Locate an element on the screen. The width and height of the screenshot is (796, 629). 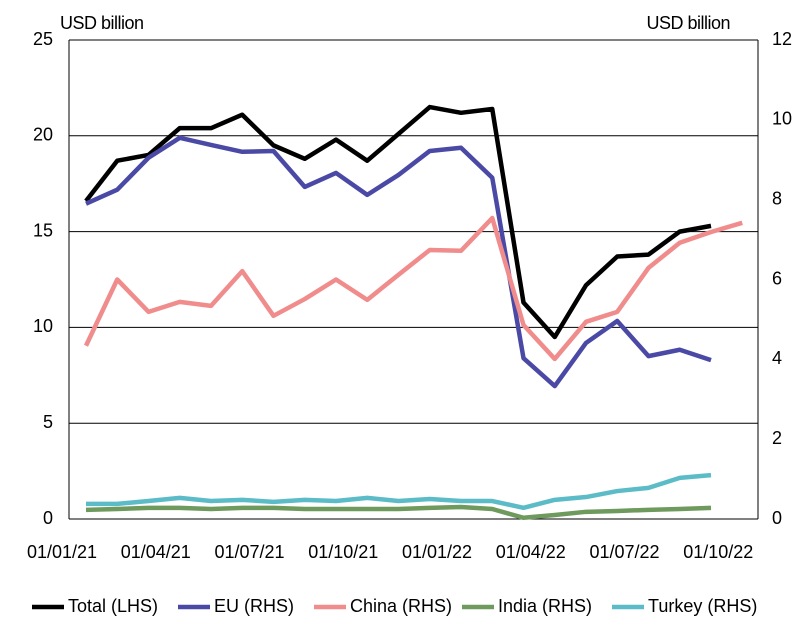
y2-tick-label: 0 is located at coordinates (777, 518).